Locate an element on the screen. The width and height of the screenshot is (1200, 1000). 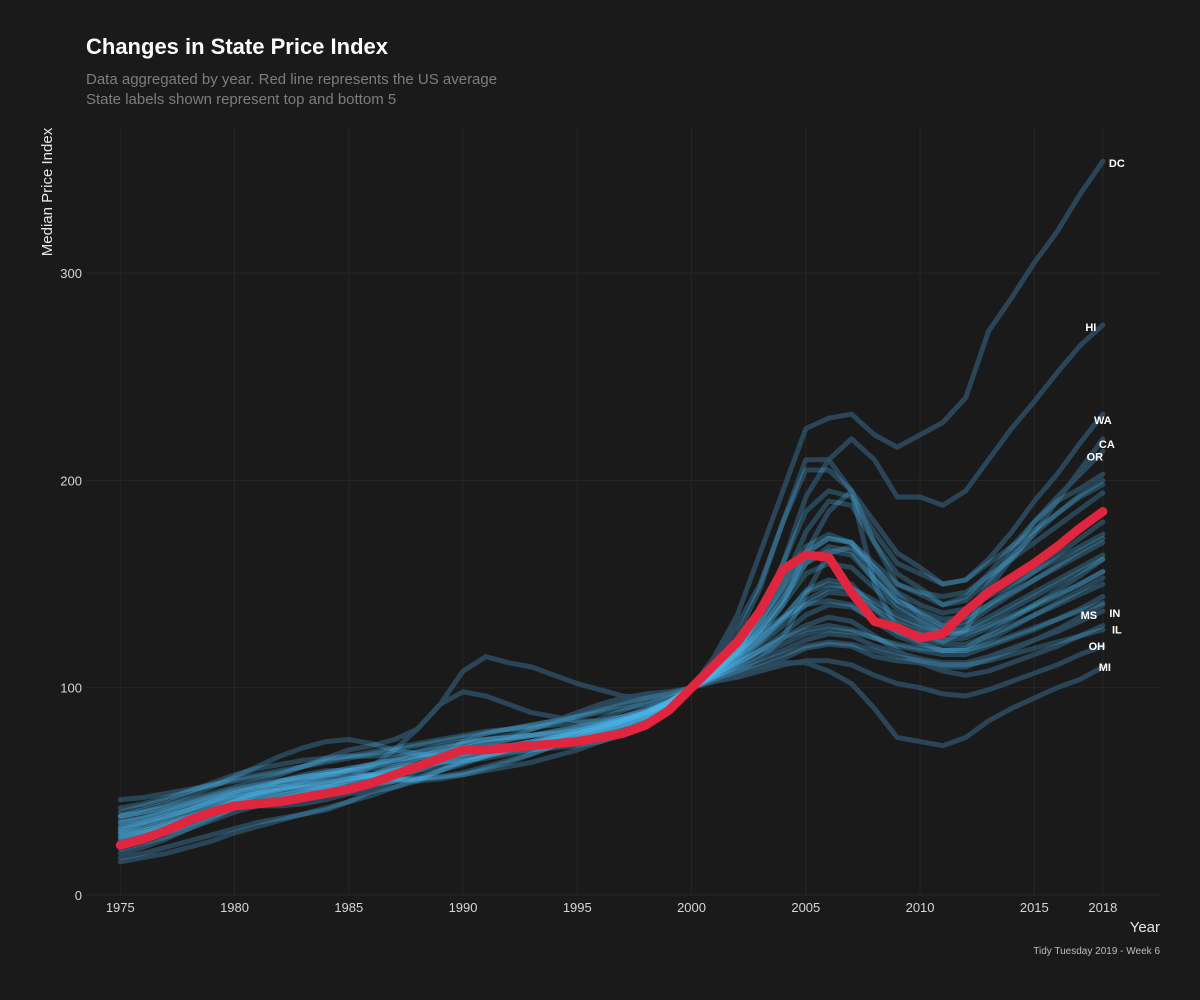
chart-title: Changes in State Price Index is located at coordinates (237, 46).